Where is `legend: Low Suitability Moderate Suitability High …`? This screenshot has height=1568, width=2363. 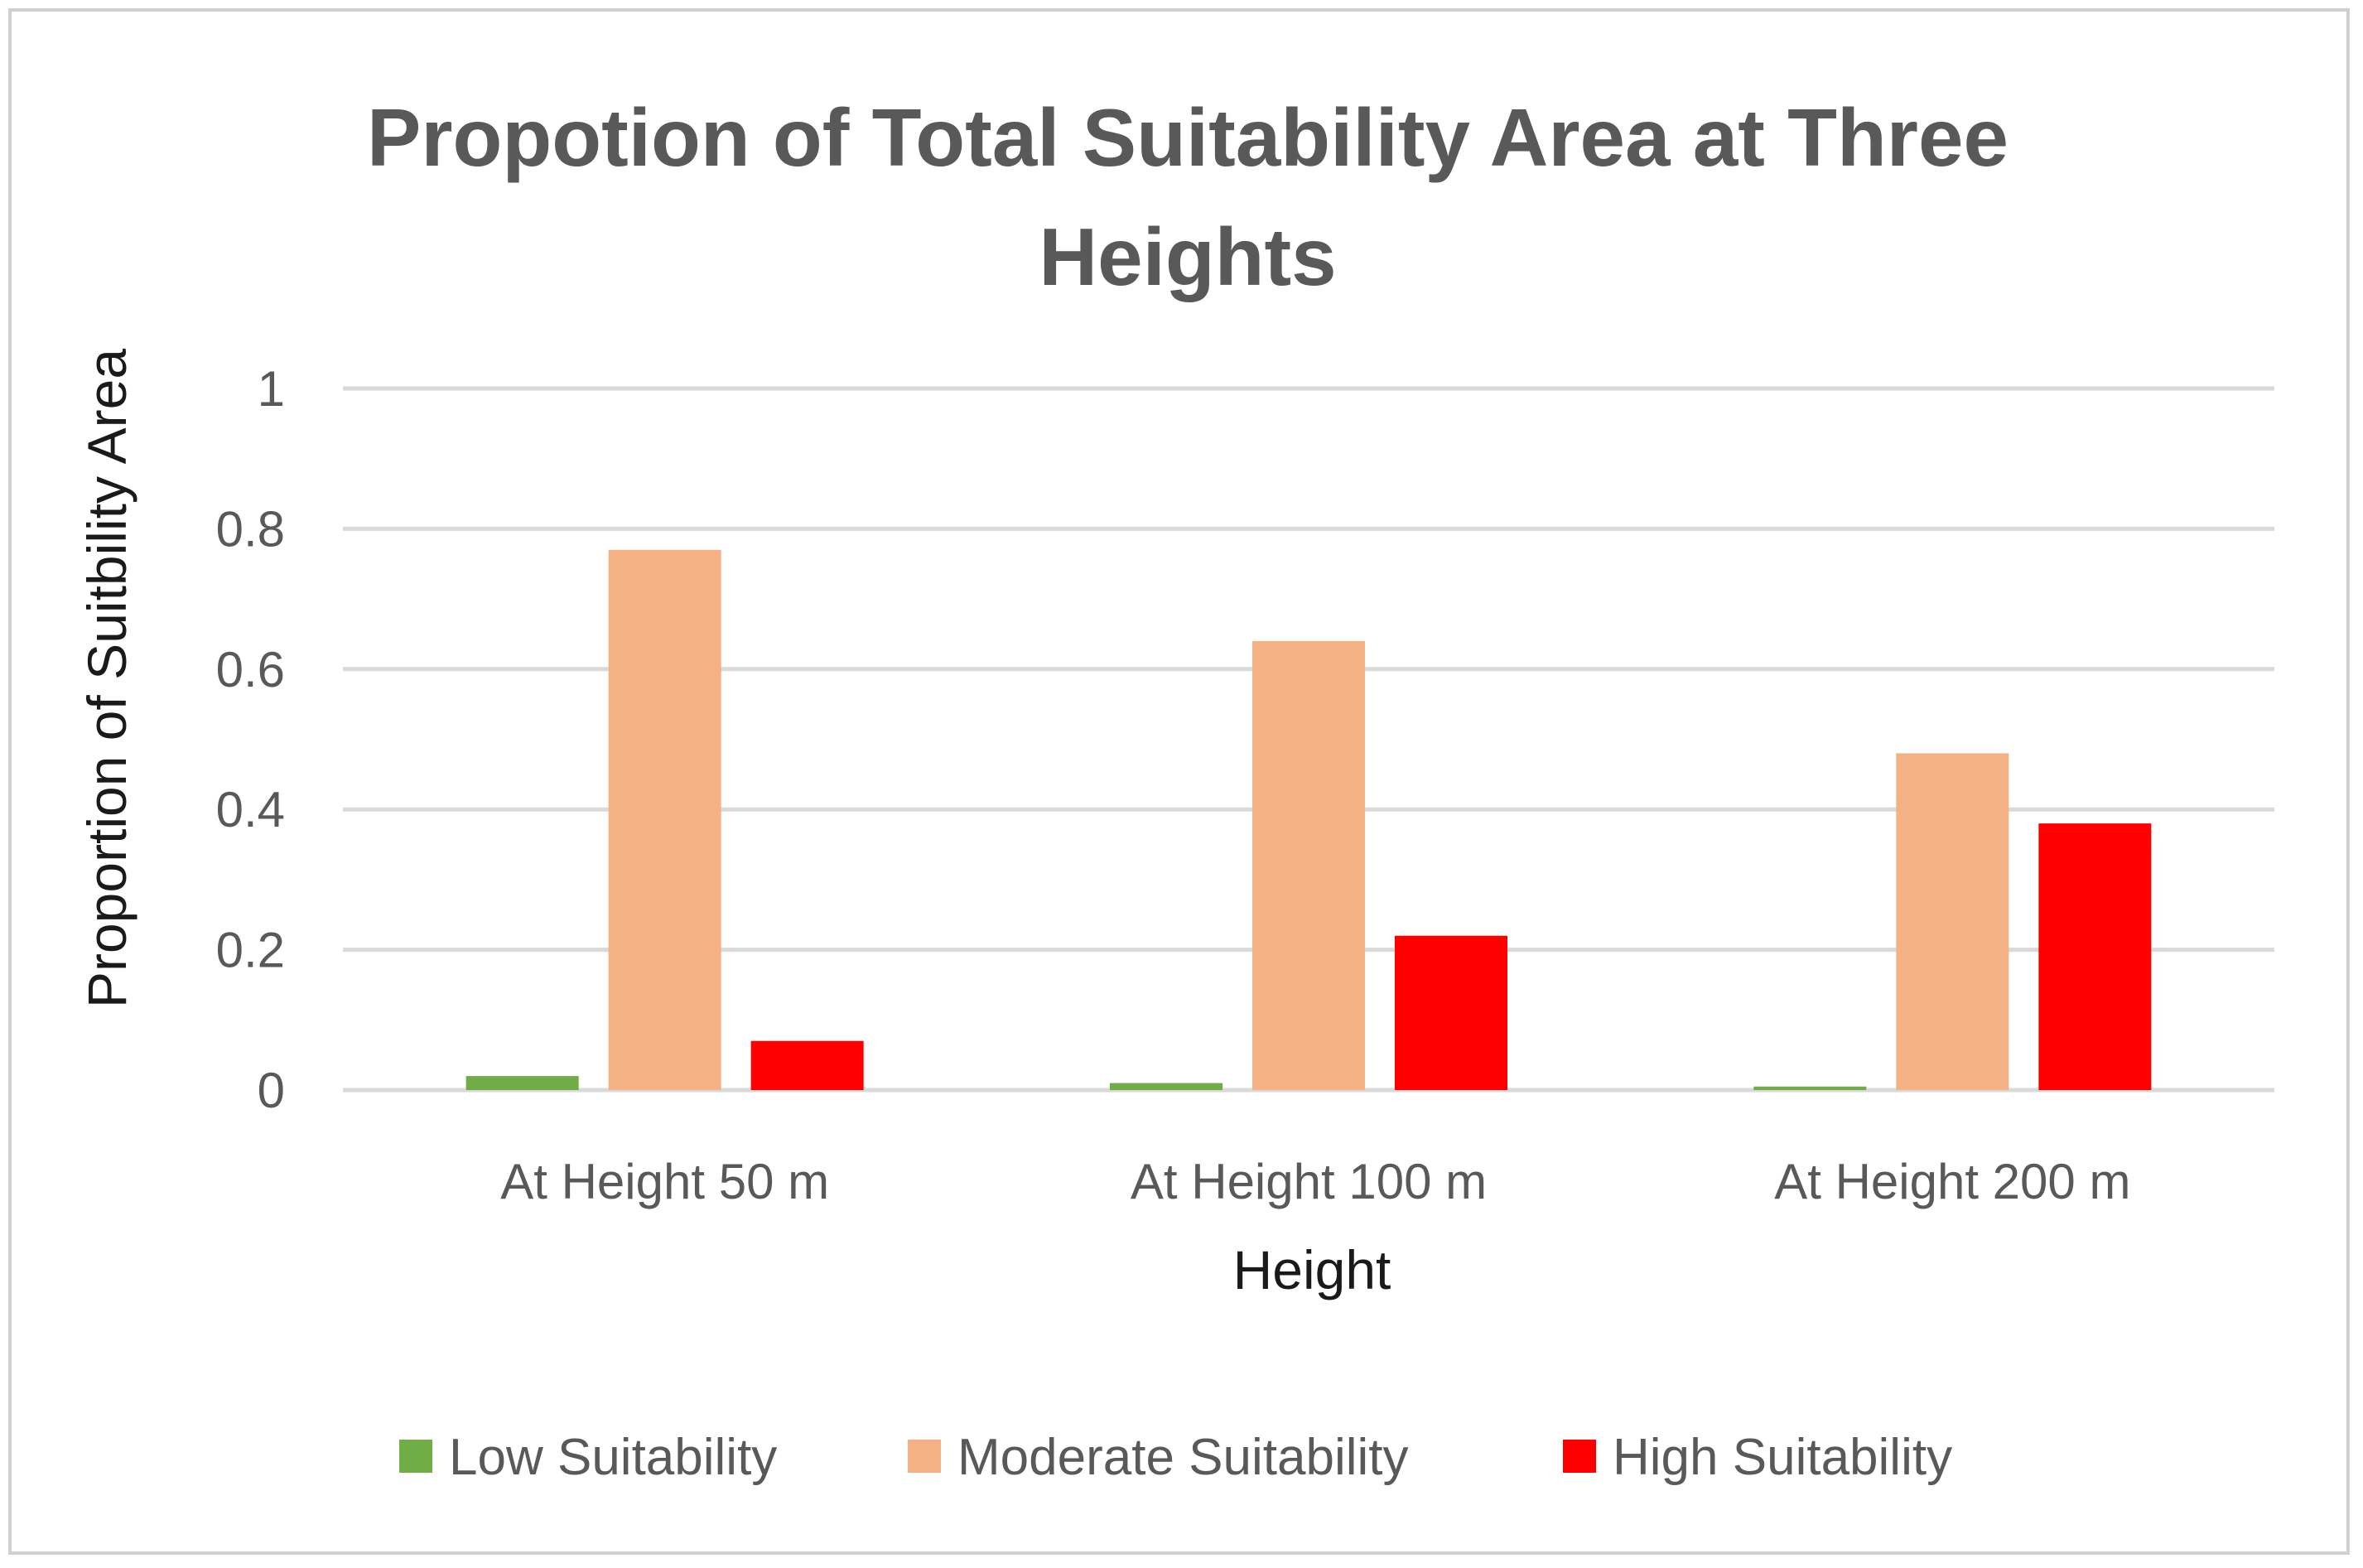
legend: Low Suitability Moderate Suitability High … is located at coordinates (1175, 1457).